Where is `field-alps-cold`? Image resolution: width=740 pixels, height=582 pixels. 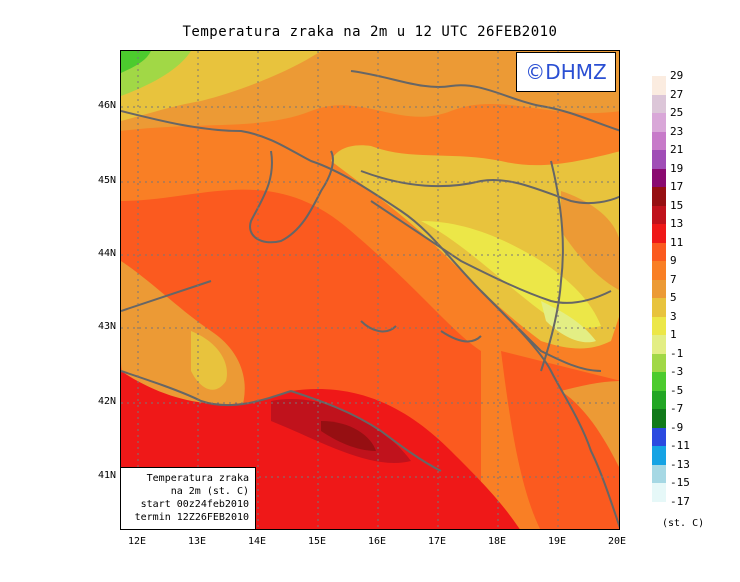
field-alps-cold is located at coordinates (136, 62).